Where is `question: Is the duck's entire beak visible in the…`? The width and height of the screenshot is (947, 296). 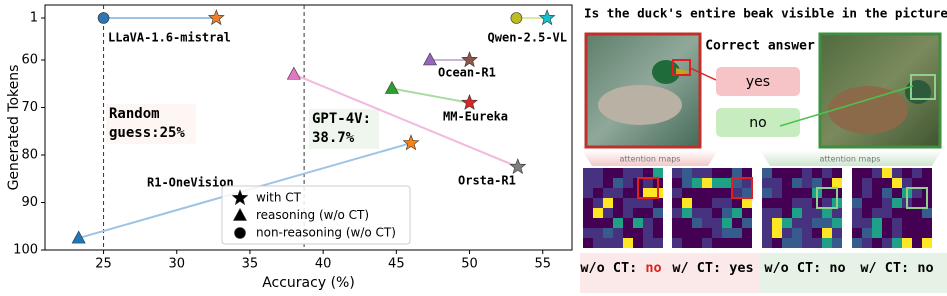 question: Is the duck's entire beak visible in the… is located at coordinates (765, 13).